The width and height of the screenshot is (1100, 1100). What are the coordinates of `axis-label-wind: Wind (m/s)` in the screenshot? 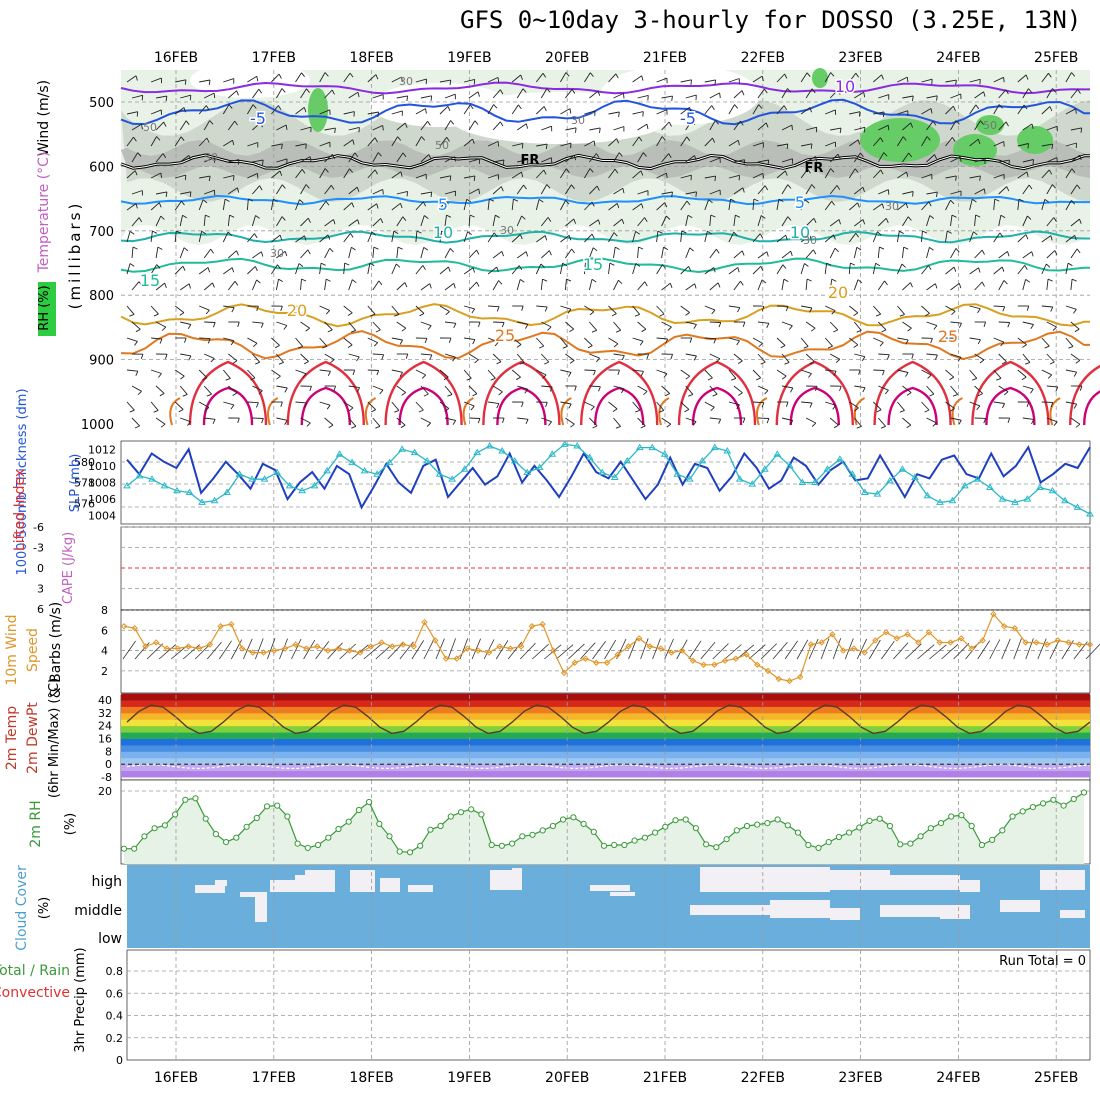 It's located at (44, 118).